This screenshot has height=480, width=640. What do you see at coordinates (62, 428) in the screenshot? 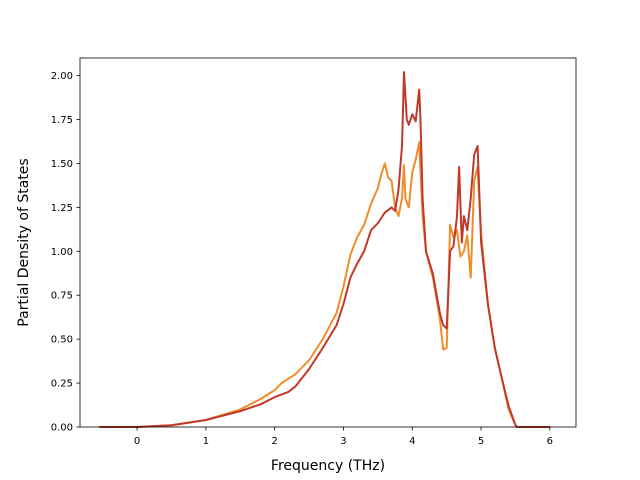
I see `y-tick-label: 0.00` at bounding box center [62, 428].